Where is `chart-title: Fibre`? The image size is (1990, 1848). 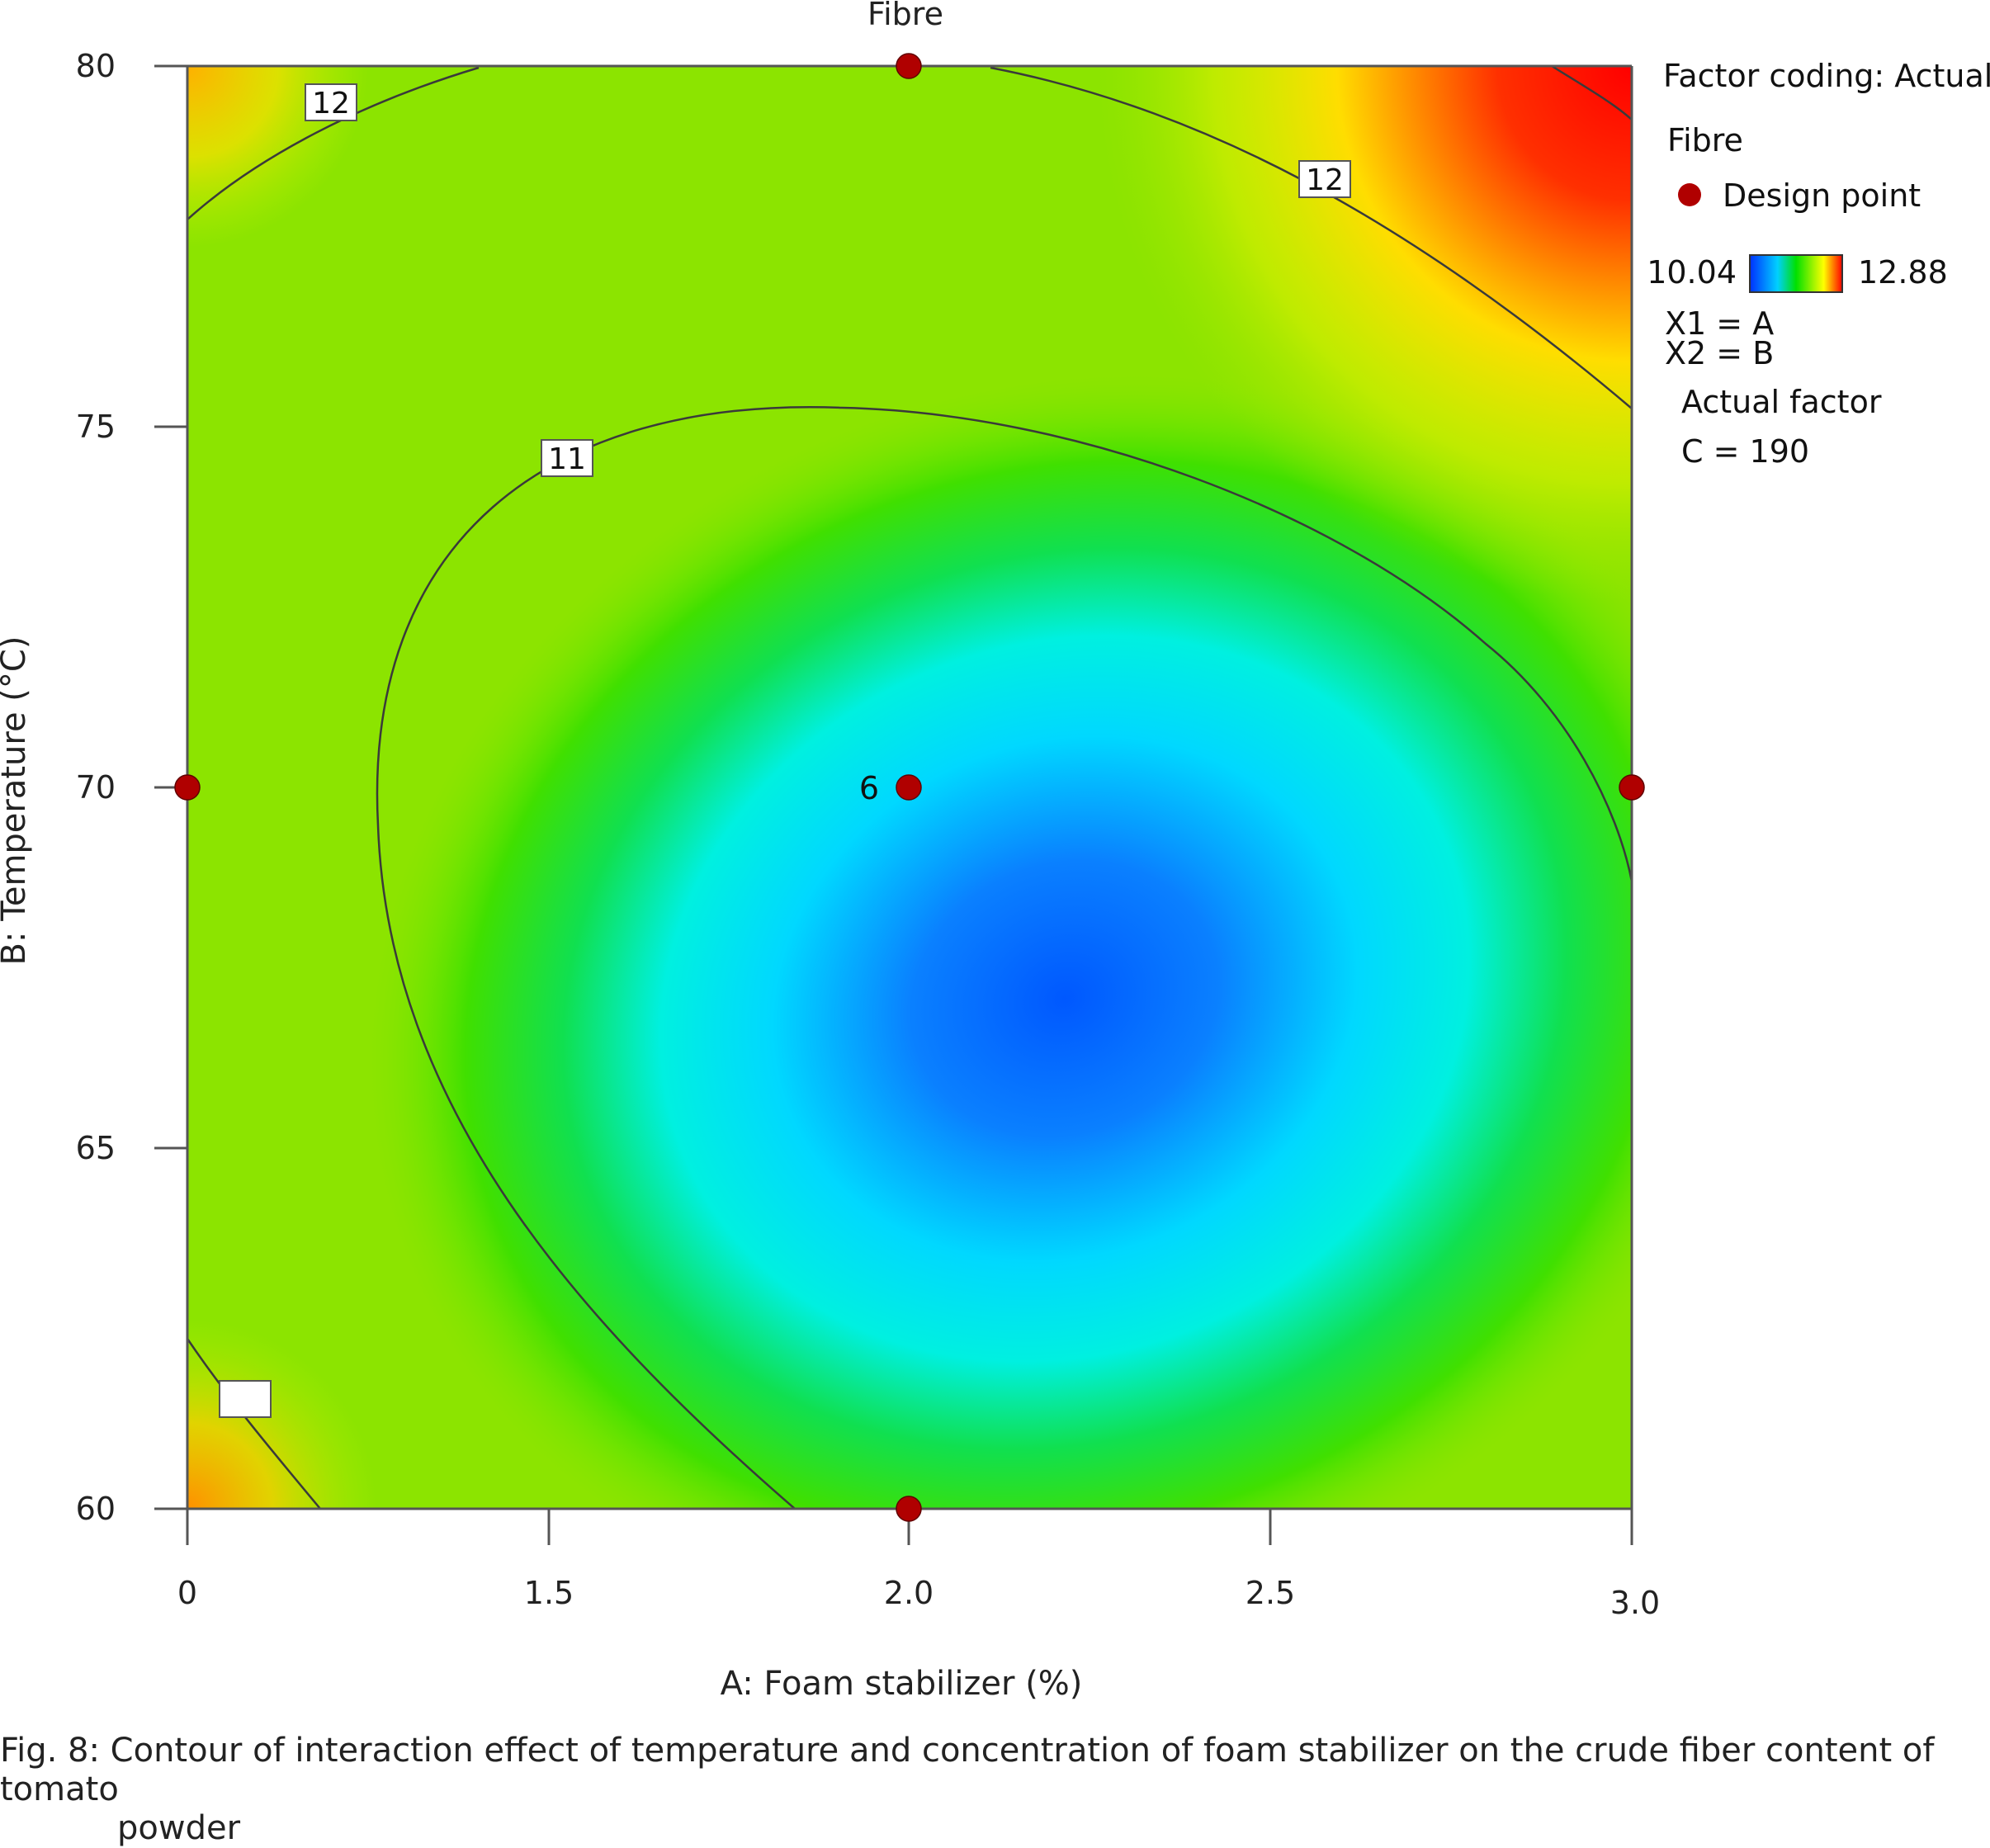
chart-title: Fibre is located at coordinates (905, 16).